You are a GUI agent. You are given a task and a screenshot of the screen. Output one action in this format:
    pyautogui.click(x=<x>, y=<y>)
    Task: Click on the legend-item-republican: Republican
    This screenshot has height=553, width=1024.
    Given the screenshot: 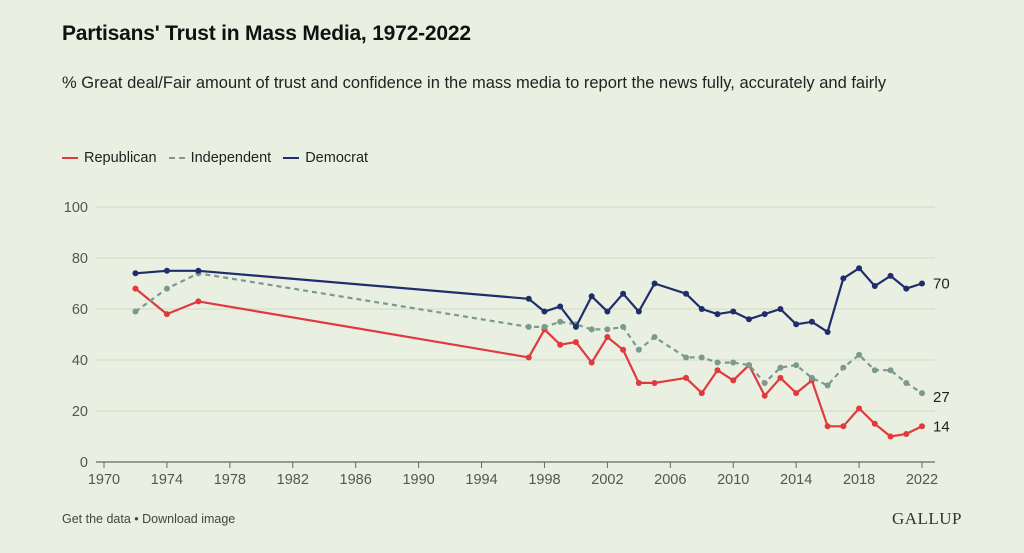 What is the action you would take?
    pyautogui.click(x=109, y=158)
    